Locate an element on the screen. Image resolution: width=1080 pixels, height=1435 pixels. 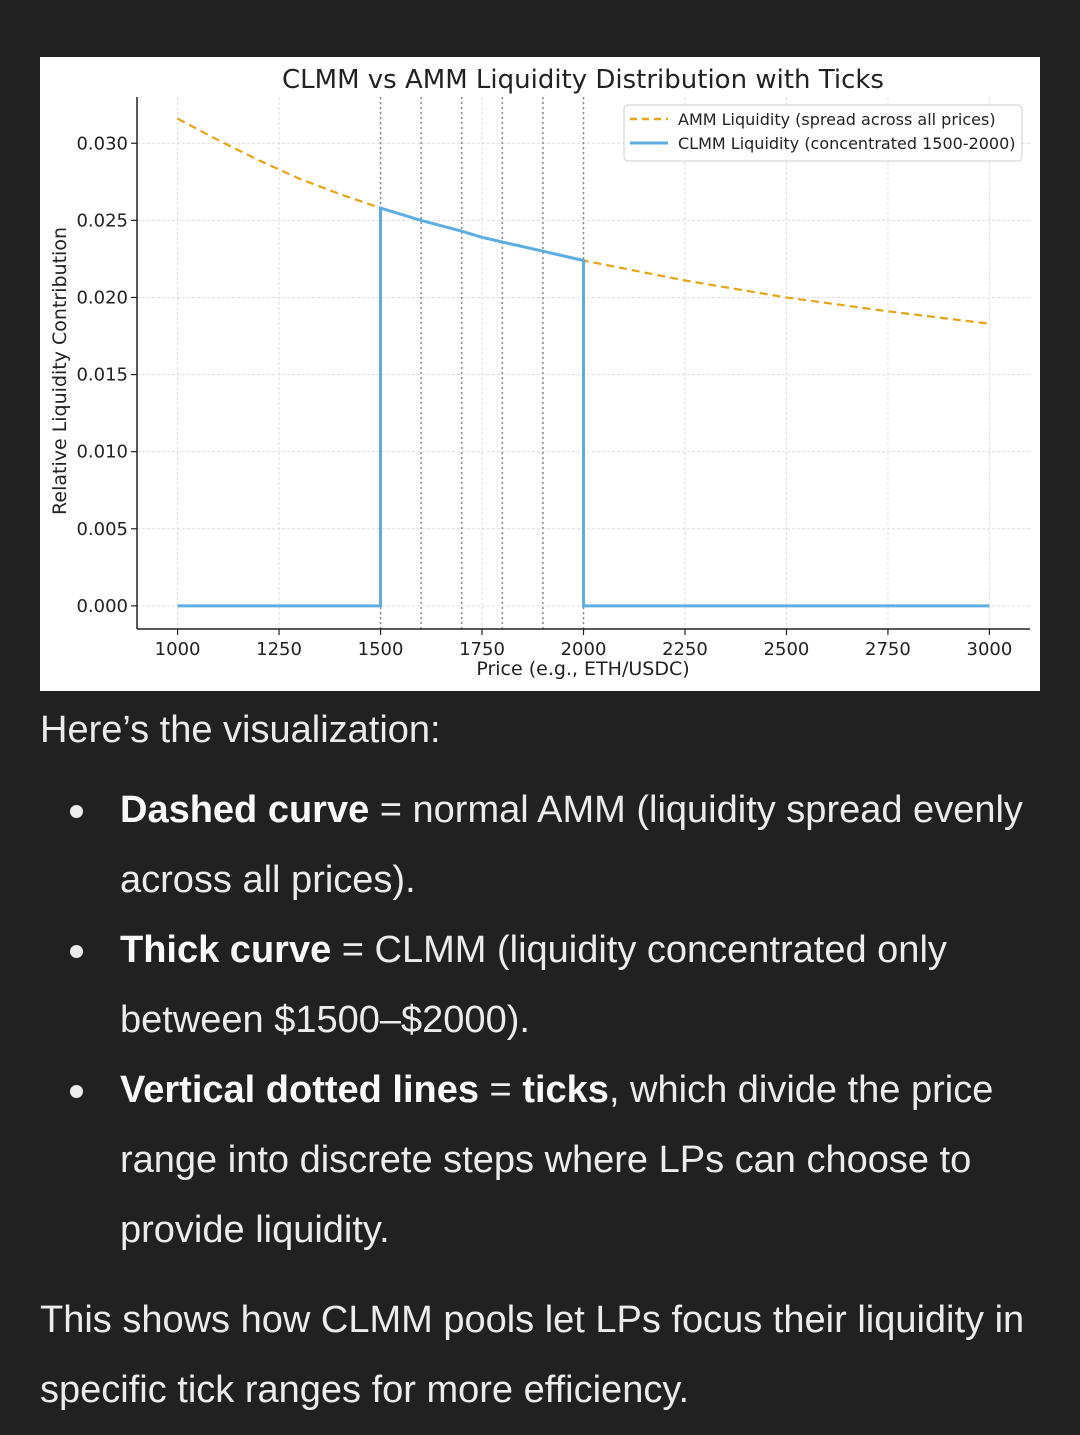
x-tick-label: 1000 is located at coordinates (178, 649).